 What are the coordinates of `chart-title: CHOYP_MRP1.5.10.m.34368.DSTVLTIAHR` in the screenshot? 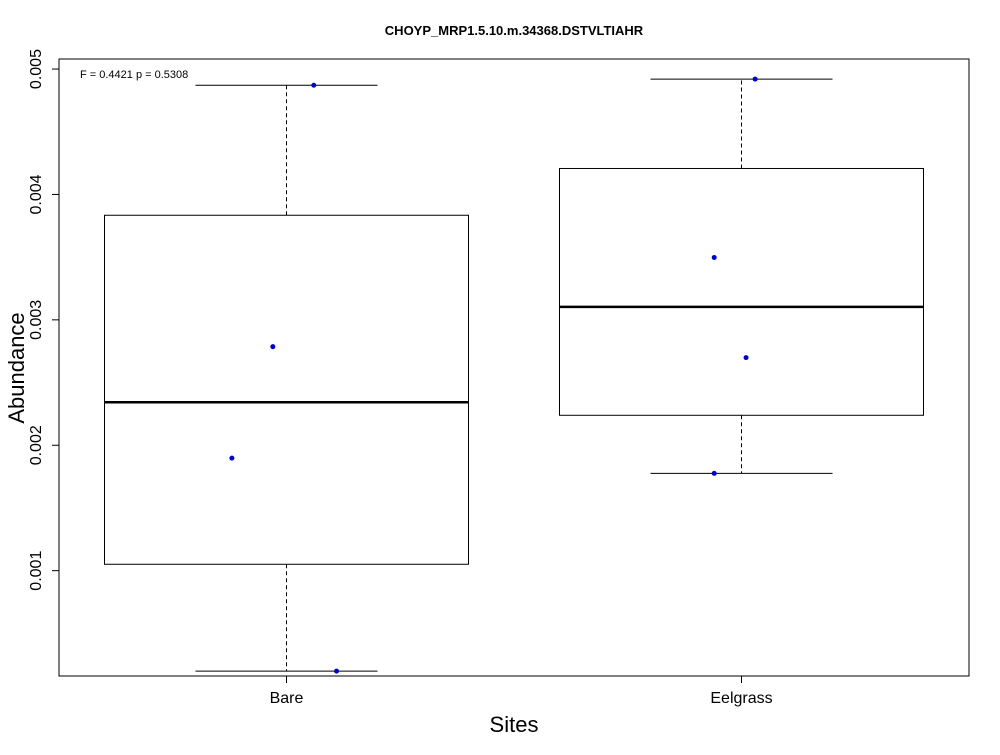 It's located at (514, 30).